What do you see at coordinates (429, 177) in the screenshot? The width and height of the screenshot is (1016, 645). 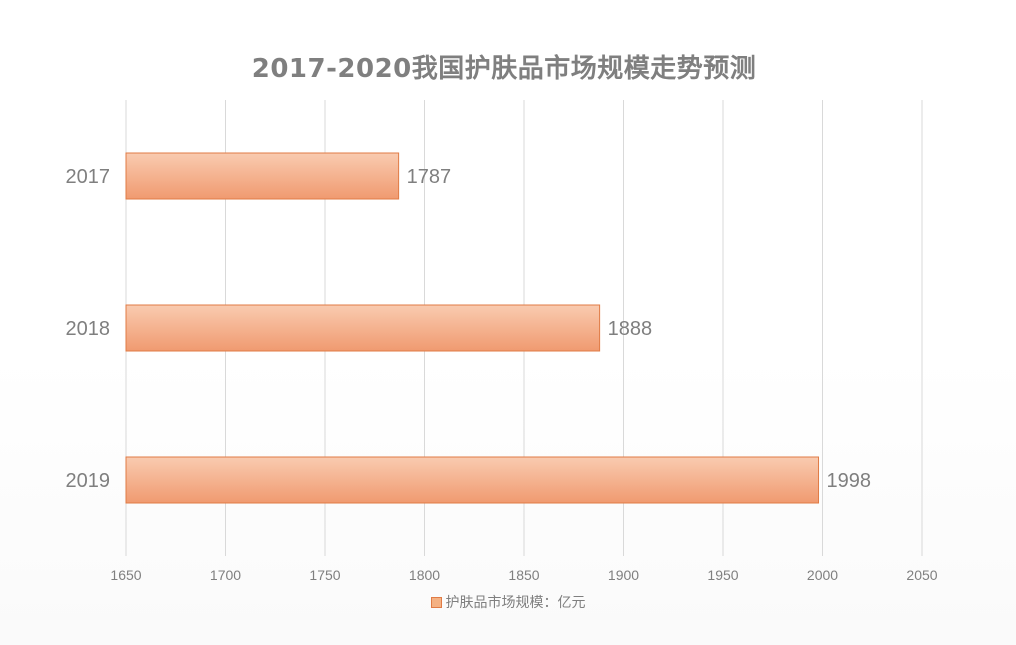 I see `data-label: 1787` at bounding box center [429, 177].